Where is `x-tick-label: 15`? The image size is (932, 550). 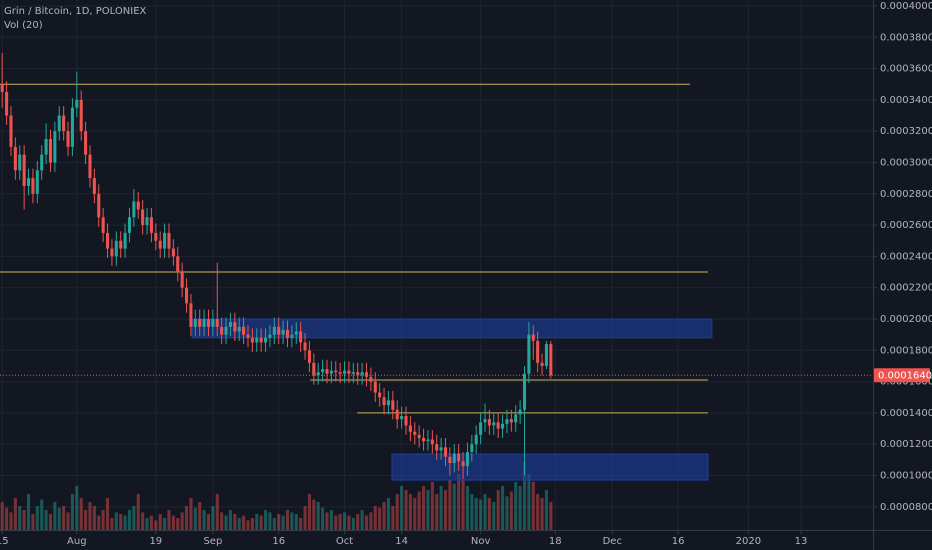 x-tick-label: 15 is located at coordinates (4, 541).